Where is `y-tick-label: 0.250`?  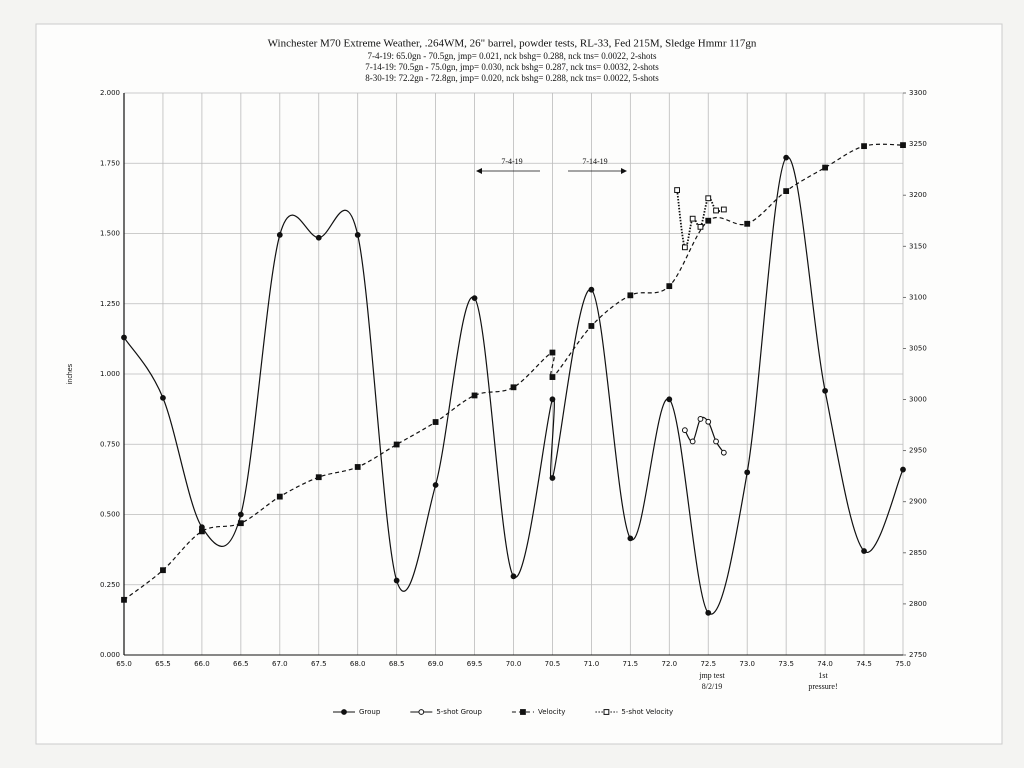 y-tick-label: 0.250 is located at coordinates (110, 585).